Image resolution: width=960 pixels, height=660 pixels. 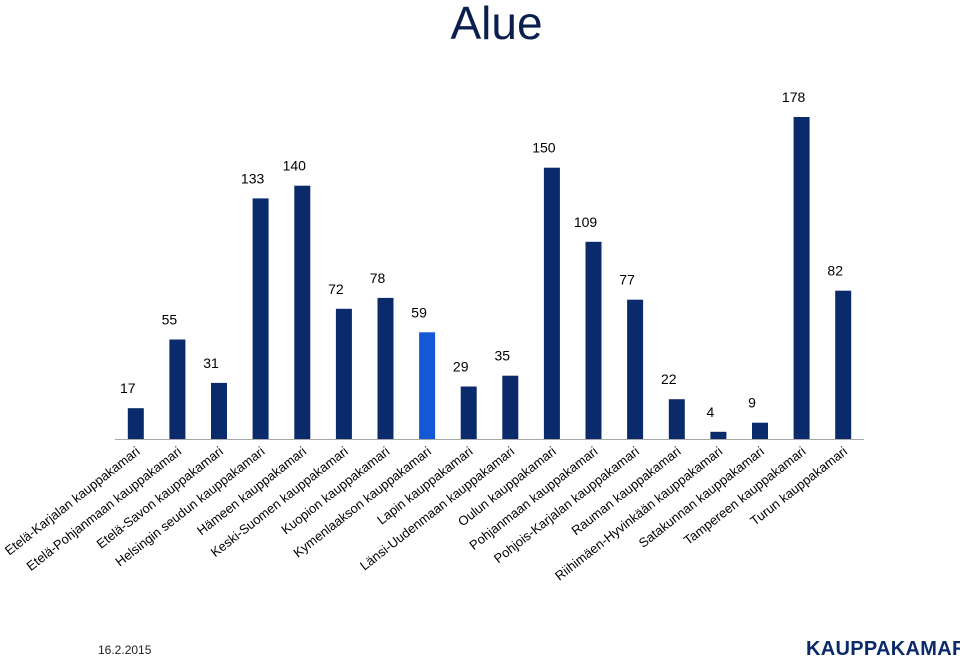 I want to click on data-label: 82, so click(x=835, y=271).